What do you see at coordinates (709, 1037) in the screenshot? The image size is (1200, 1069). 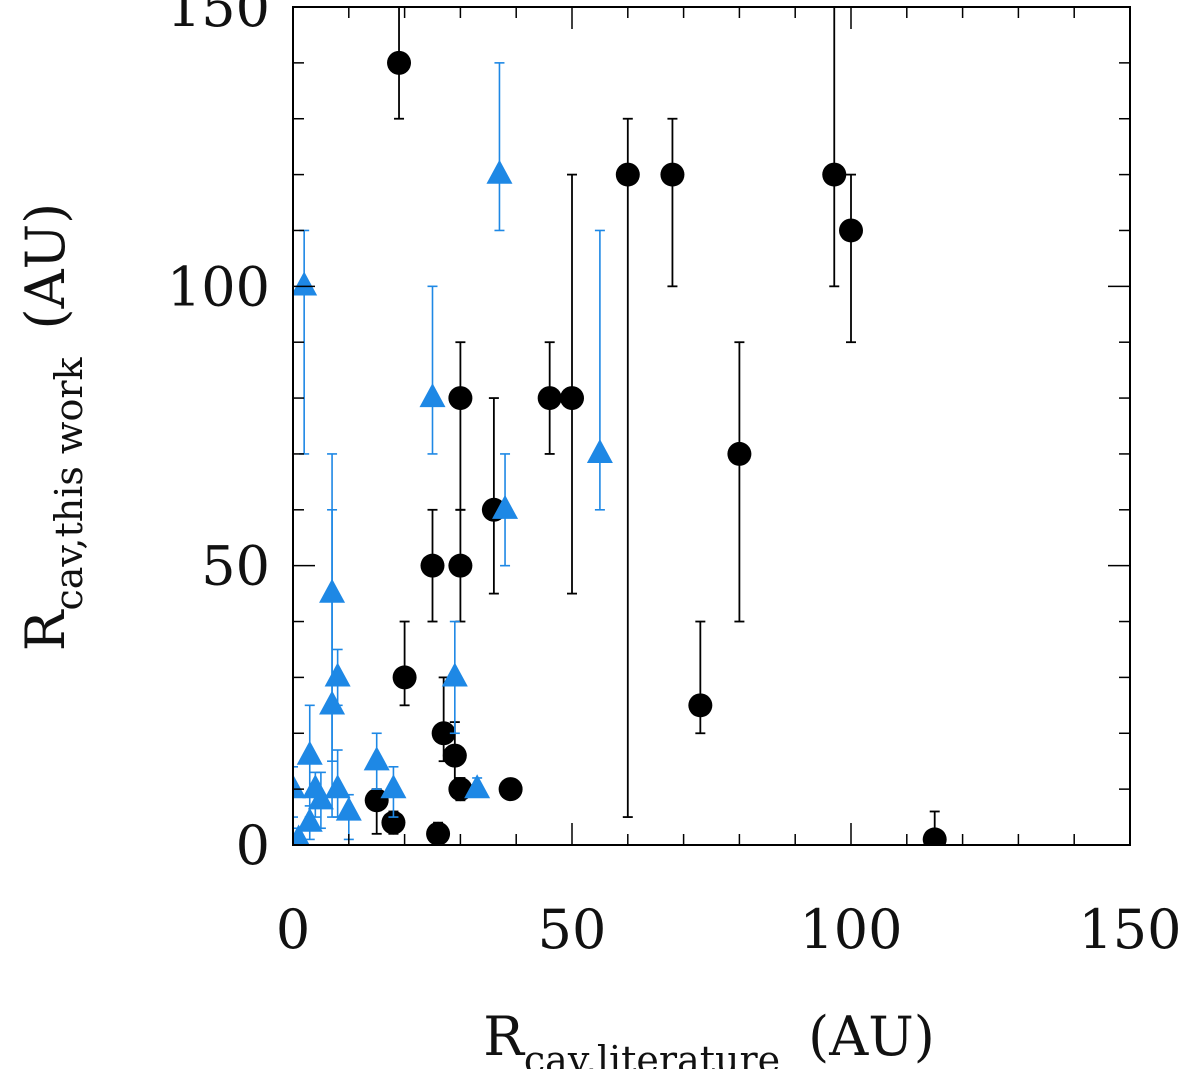 I see `x-axis-title: Rcav,literature (AU)` at bounding box center [709, 1037].